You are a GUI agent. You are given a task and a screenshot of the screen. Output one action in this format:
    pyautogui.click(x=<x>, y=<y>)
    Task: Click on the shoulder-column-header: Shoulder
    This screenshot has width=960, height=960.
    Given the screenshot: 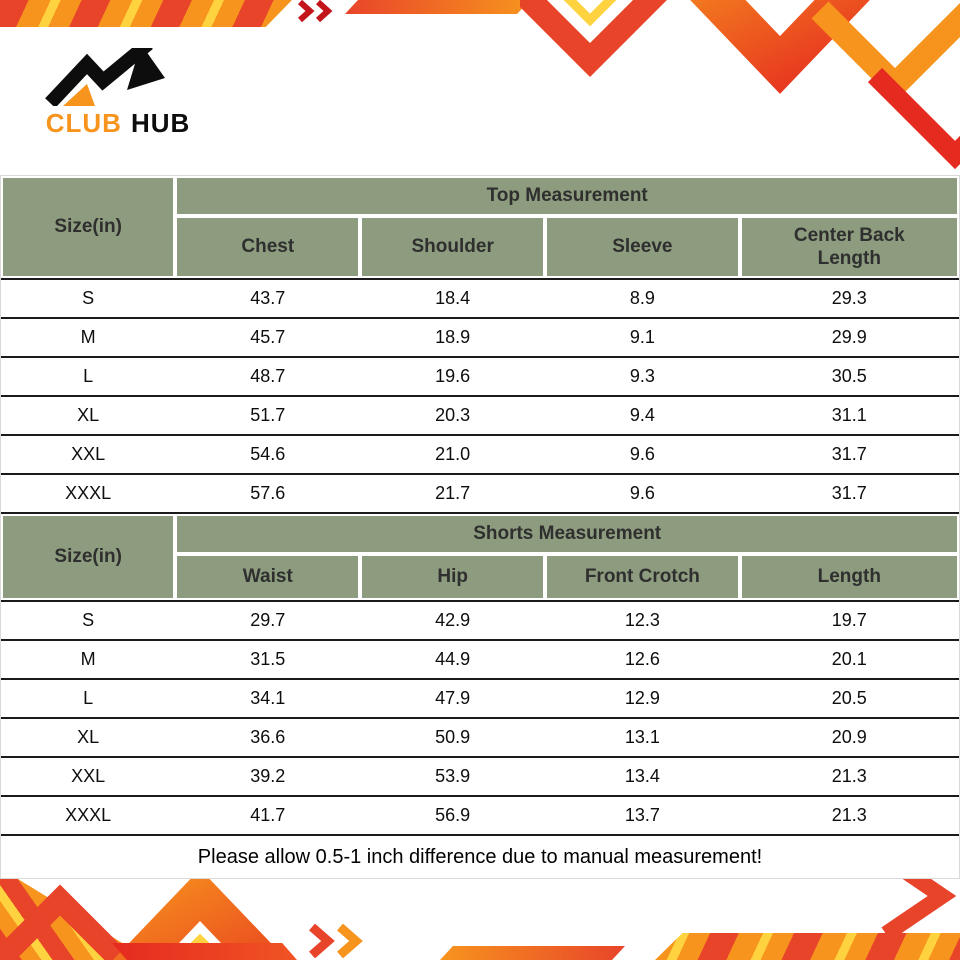 What is the action you would take?
    pyautogui.click(x=453, y=247)
    